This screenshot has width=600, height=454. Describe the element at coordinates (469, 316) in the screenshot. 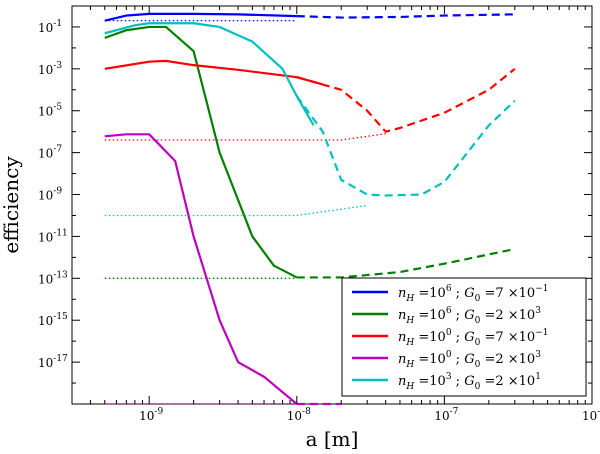

I see `legend-label: nH =106 ; G0 =2 ×103` at that location.